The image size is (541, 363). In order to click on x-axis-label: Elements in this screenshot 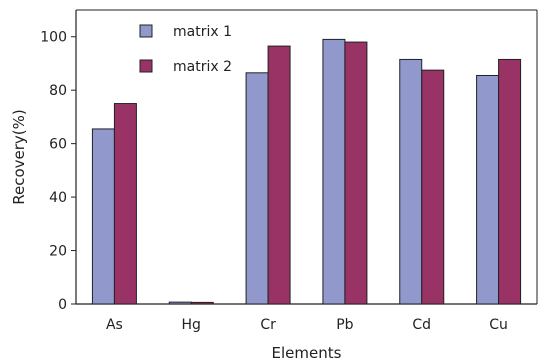, I will do `click(307, 353)`.